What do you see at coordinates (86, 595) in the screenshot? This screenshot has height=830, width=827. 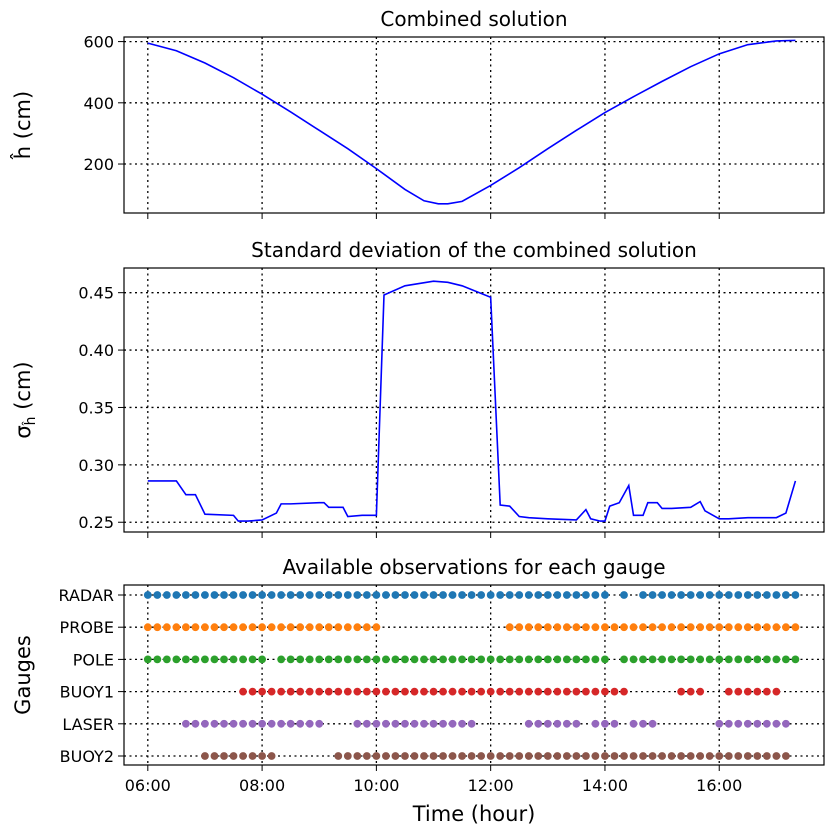 I see `gauge-label: RADAR` at bounding box center [86, 595].